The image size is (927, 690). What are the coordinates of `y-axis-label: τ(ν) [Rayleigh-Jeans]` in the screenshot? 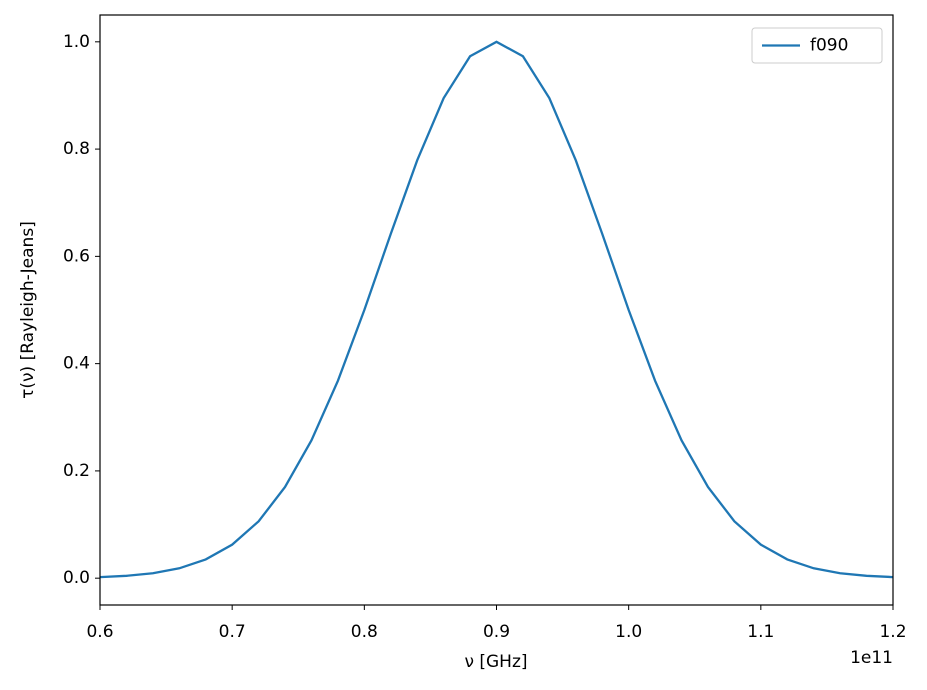 It's located at (28, 310).